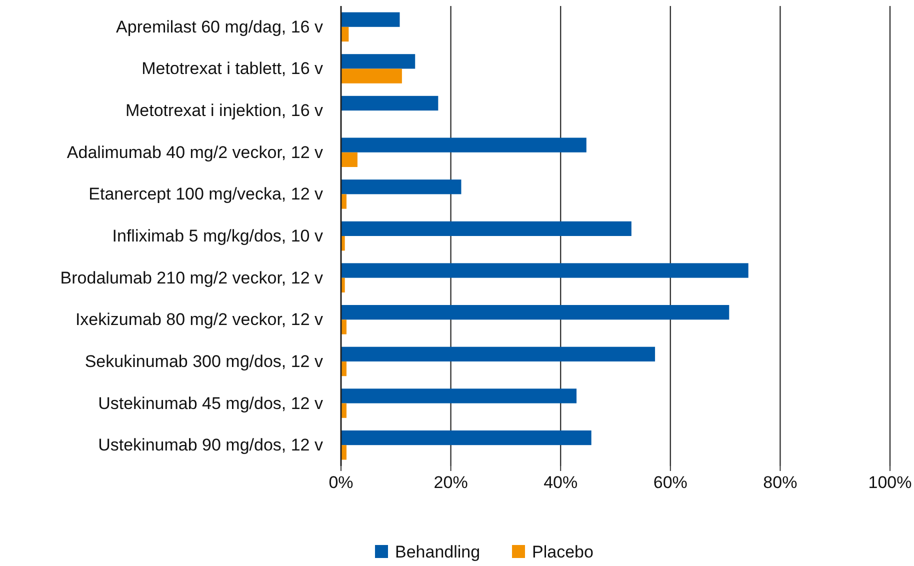  I want to click on y-tick-label: Metotrexat i tablett, 16 v, so click(233, 68).